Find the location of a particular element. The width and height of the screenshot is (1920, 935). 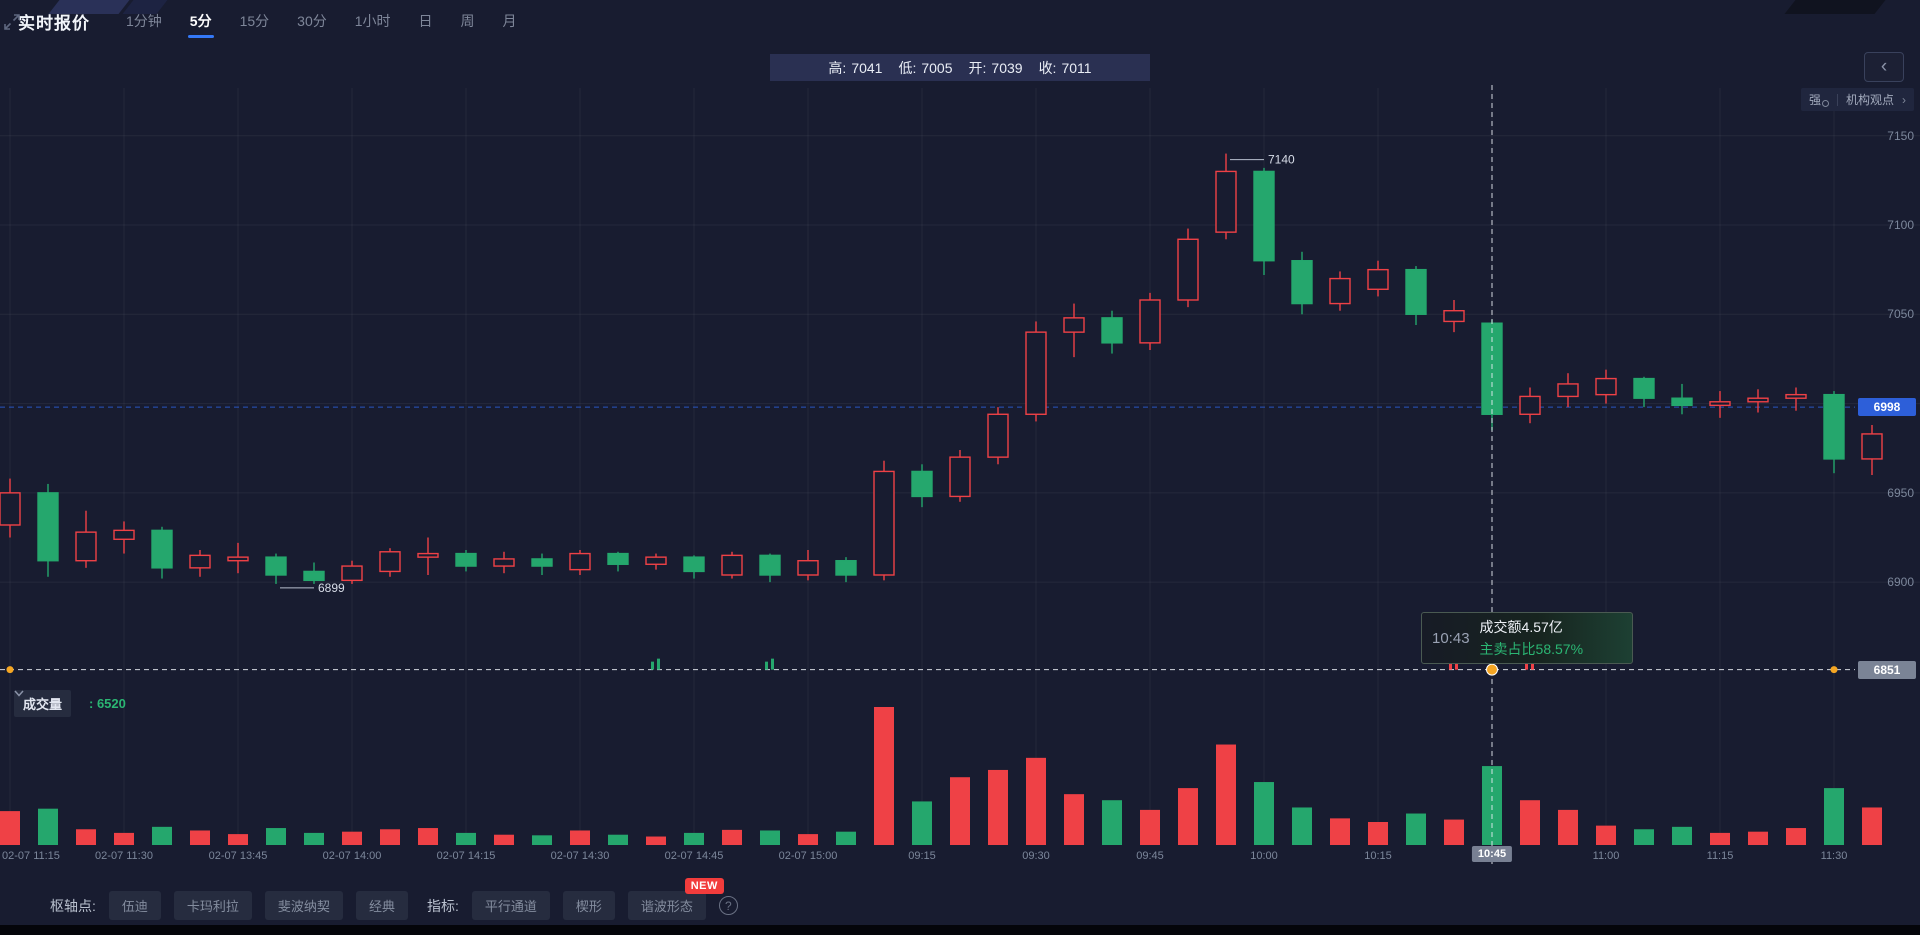

tooltip-time: 10:43 is located at coordinates (1451, 638).